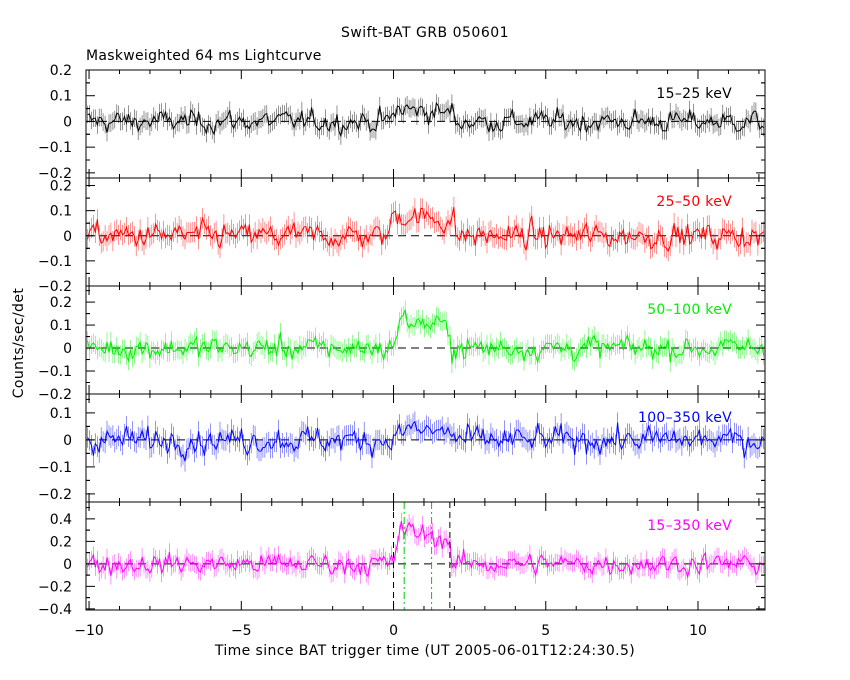 Image resolution: width=850 pixels, height=680 pixels. I want to click on x-tick-label: −5, so click(241, 631).